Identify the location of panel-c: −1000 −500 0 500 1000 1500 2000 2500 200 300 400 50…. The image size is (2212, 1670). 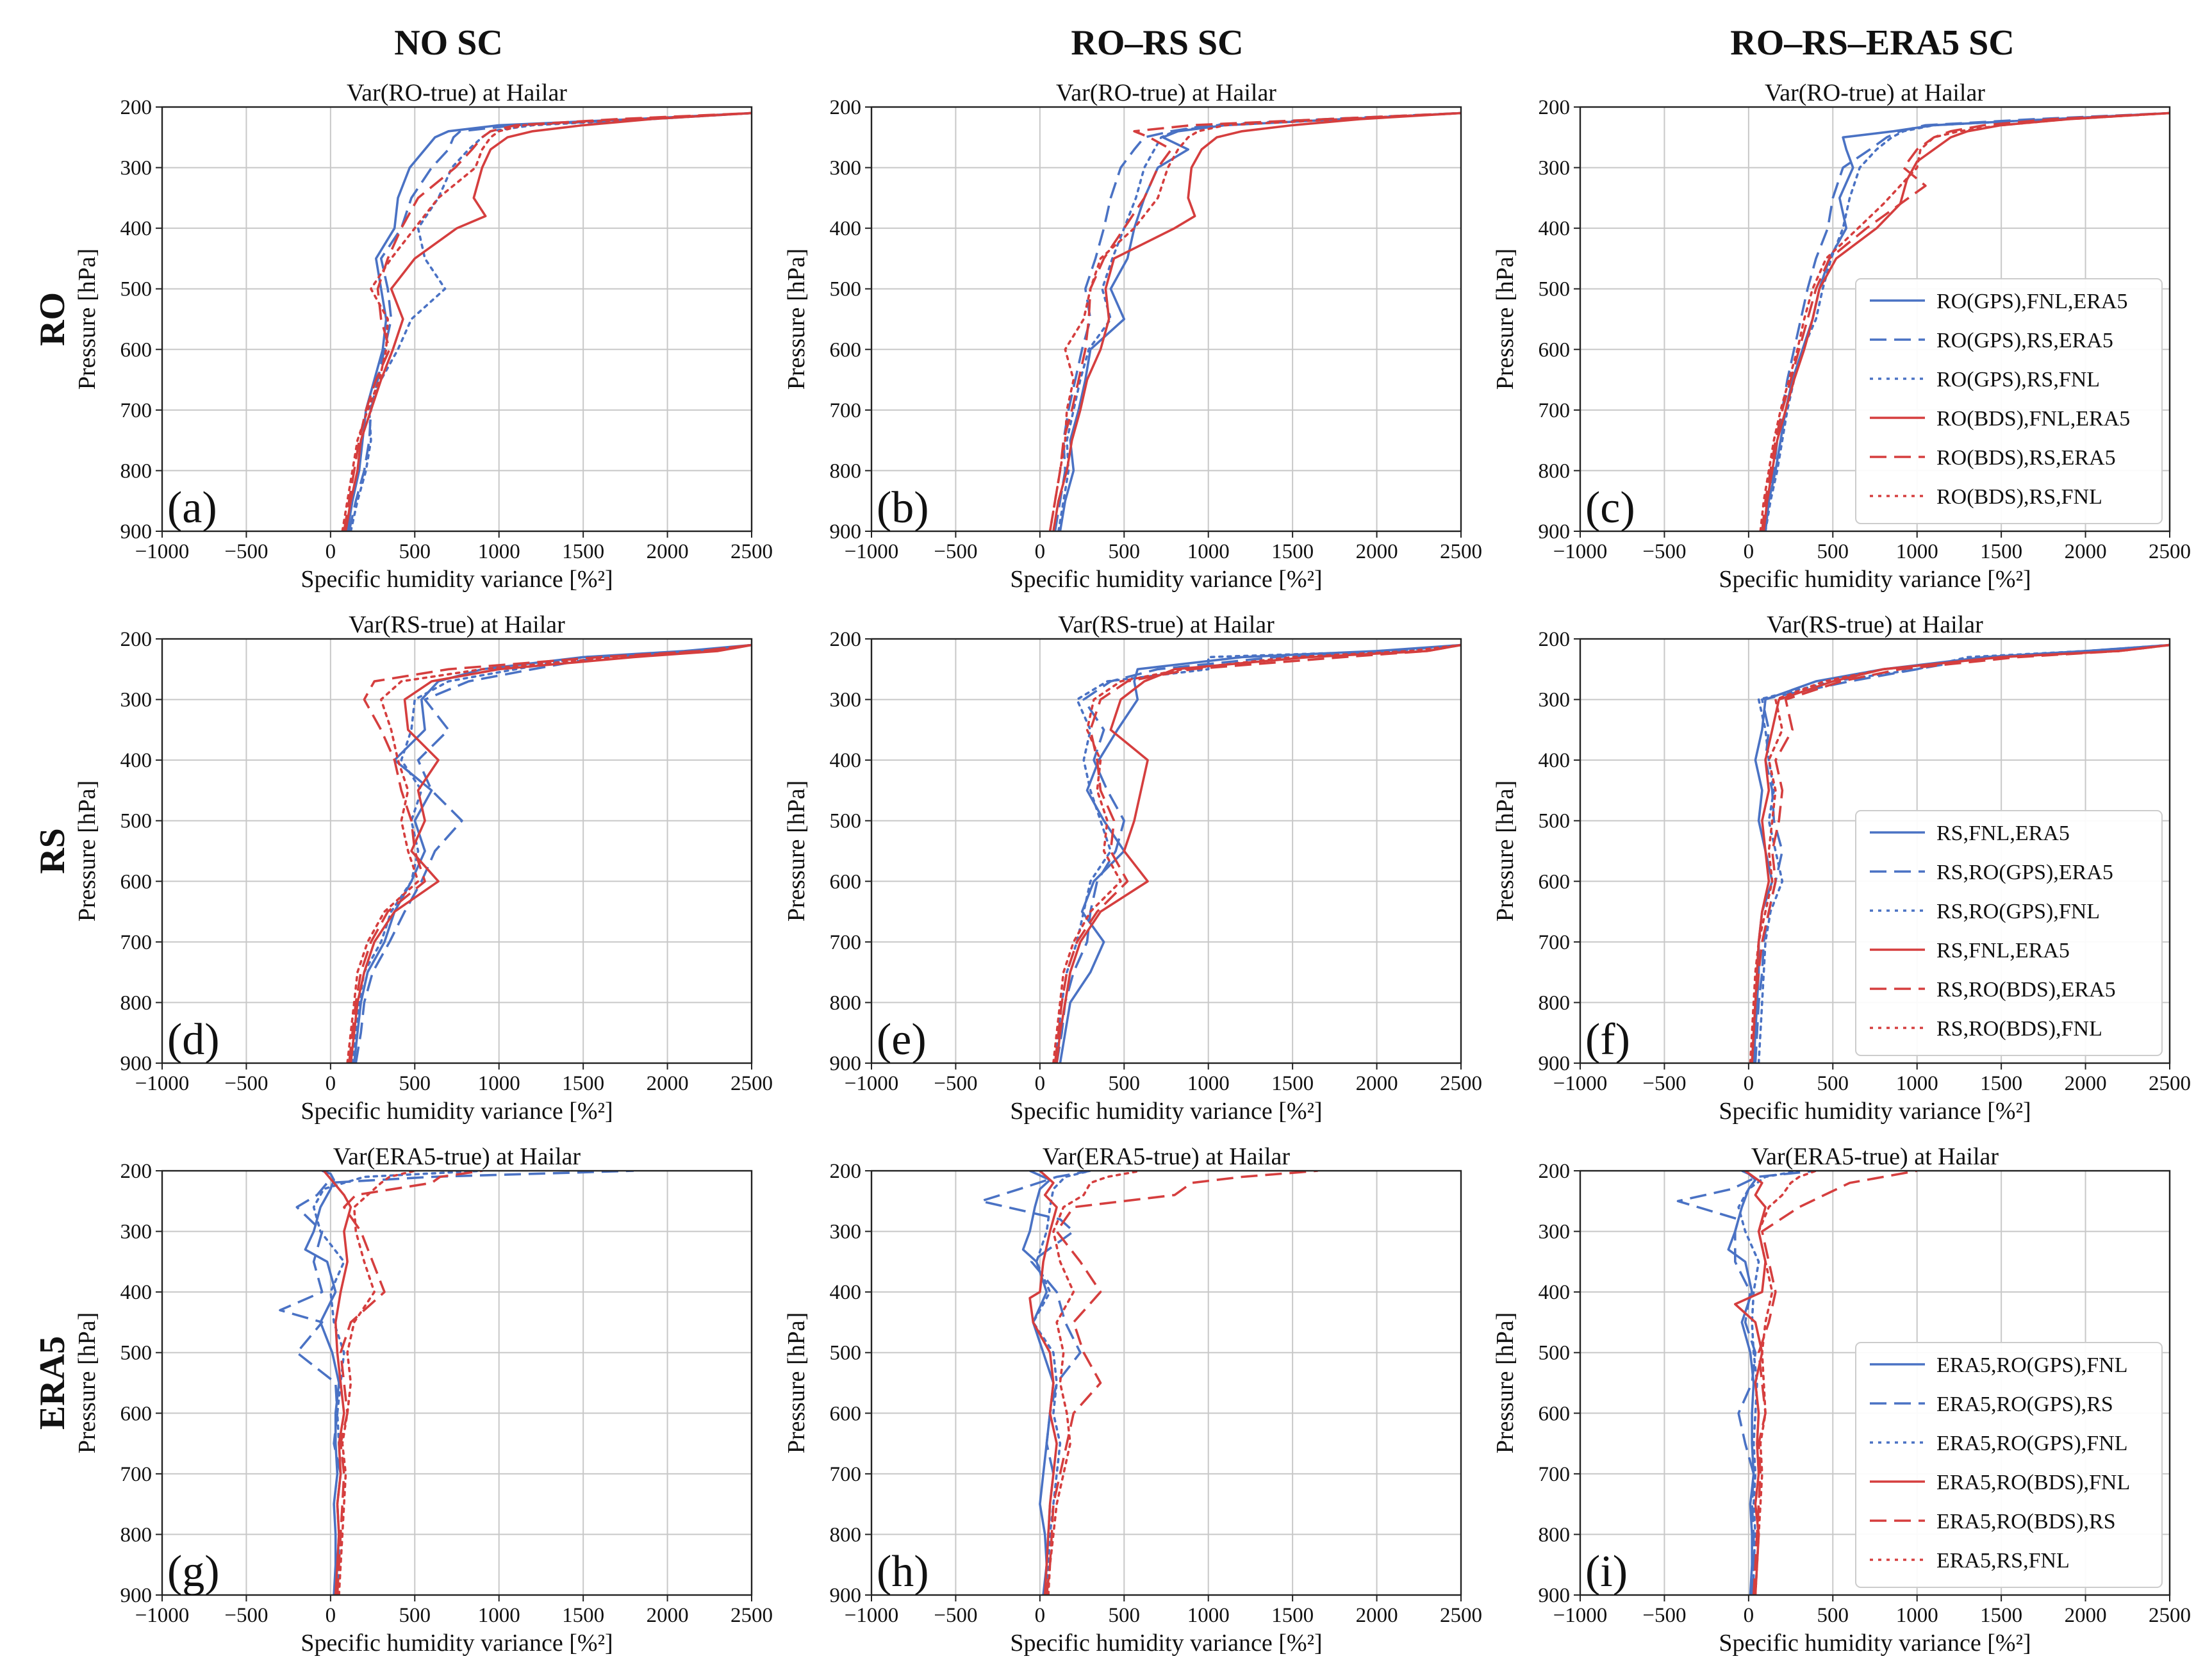
(1841, 336).